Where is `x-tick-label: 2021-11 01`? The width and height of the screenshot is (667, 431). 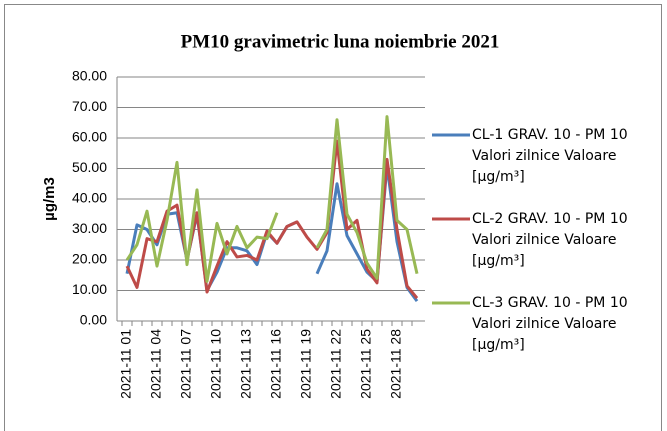
x-tick-label: 2021-11 01 is located at coordinates (126, 364).